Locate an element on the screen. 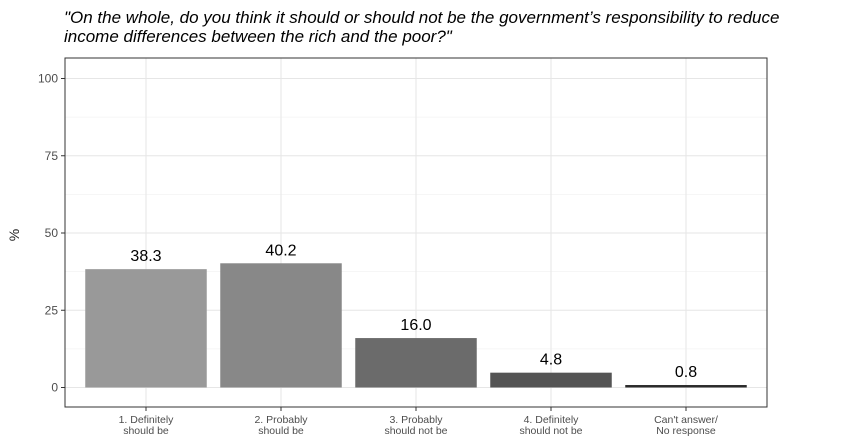 This screenshot has width=863, height=445. x-tick-label: 3. Probably is located at coordinates (416, 420).